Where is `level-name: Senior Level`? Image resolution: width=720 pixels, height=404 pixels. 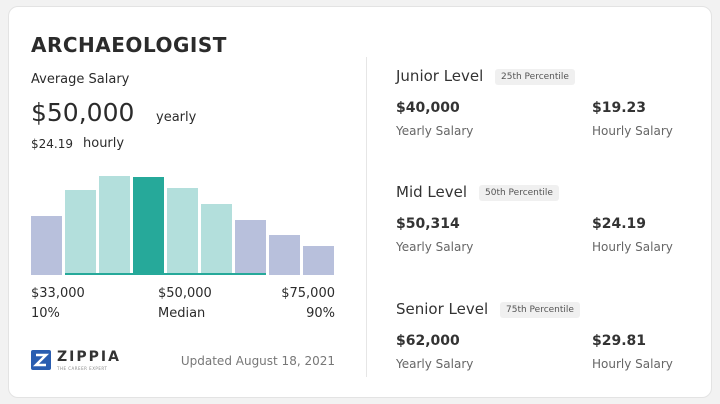
level-name: Senior Level is located at coordinates (442, 309).